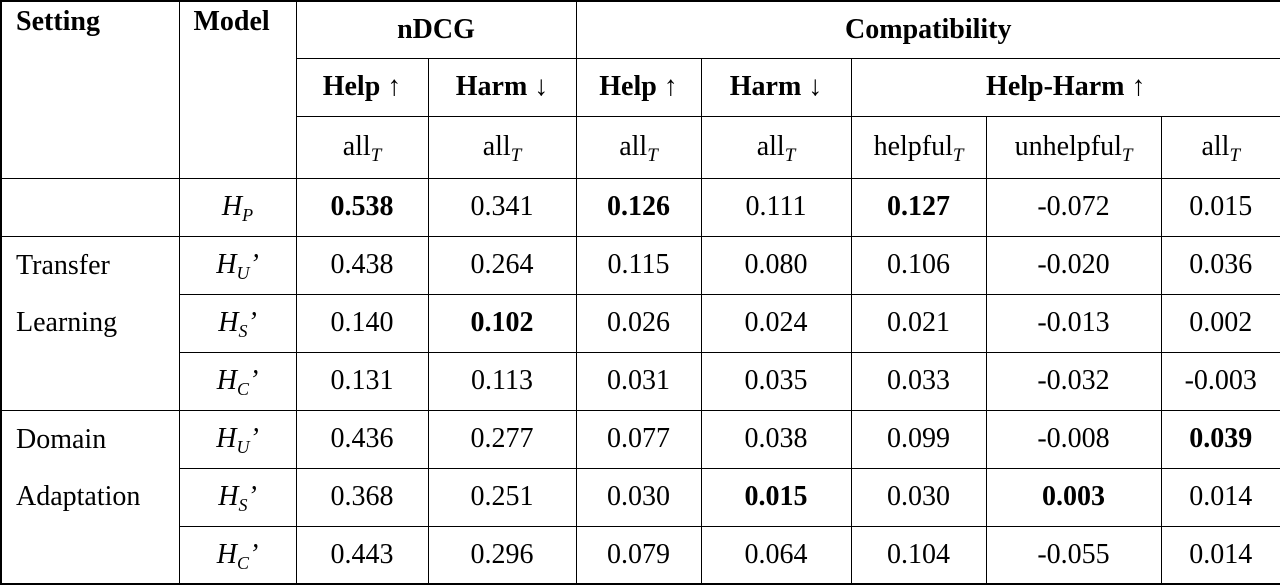 This screenshot has width=1280, height=585. I want to click on table-row: HP 0.538 0.341 0.126 0.111 0.127 -0.072 0.015, so click(640, 207).